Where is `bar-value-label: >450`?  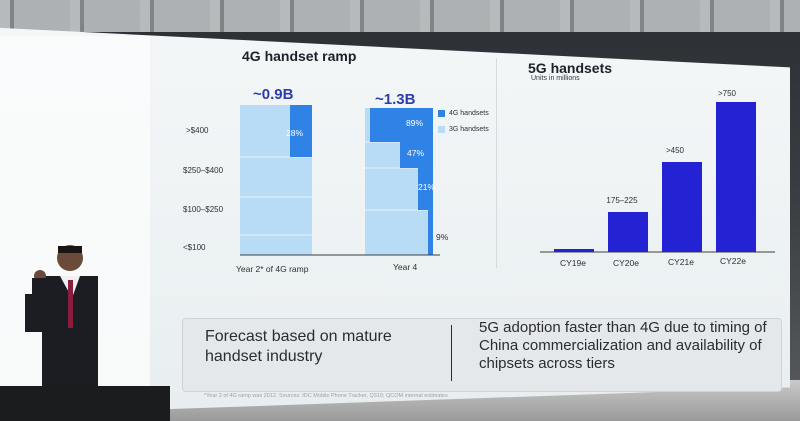 bar-value-label: >450 is located at coordinates (675, 150).